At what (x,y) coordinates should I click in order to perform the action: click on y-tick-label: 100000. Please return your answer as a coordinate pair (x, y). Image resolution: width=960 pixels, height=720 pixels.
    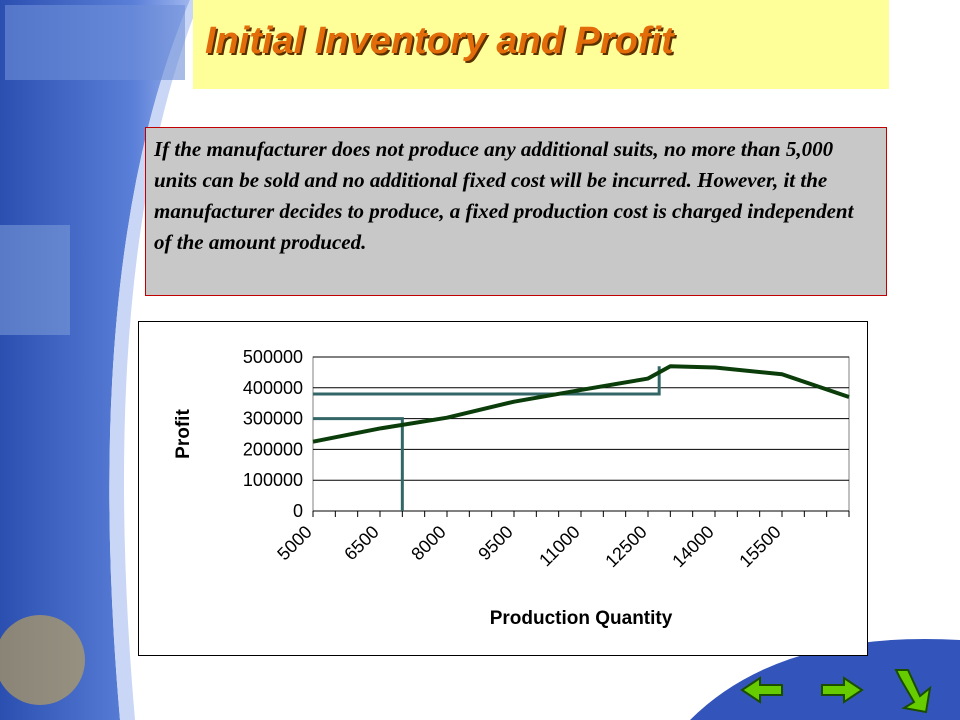
    Looking at the image, I should click on (273, 480).